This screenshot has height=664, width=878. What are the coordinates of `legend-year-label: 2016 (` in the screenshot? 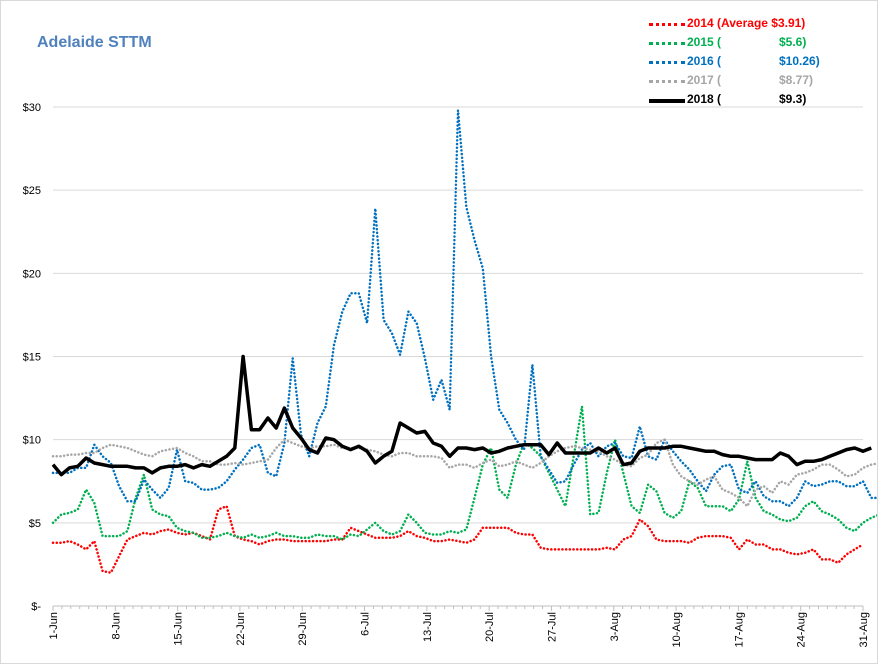 It's located at (704, 61).